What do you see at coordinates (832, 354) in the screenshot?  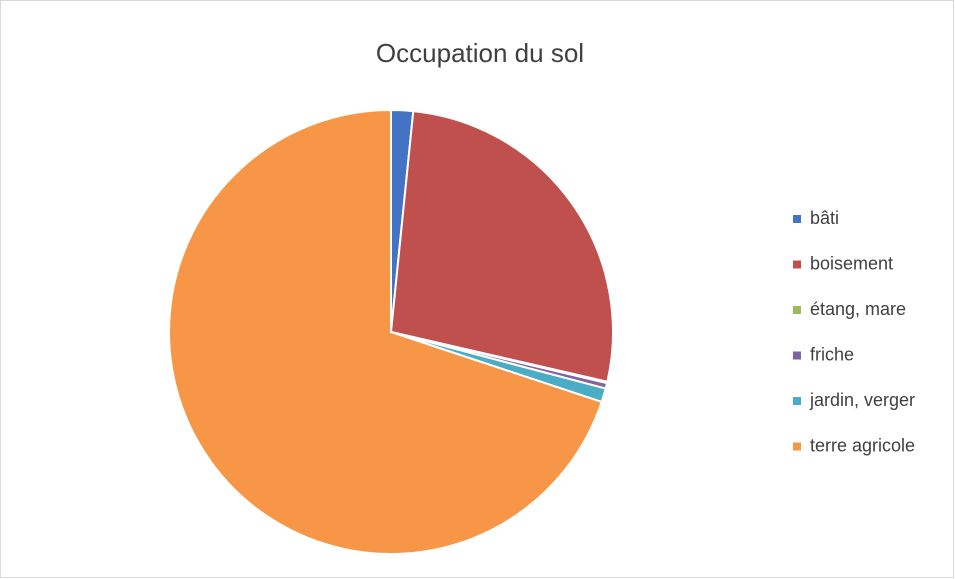 I see `legend-label: friche` at bounding box center [832, 354].